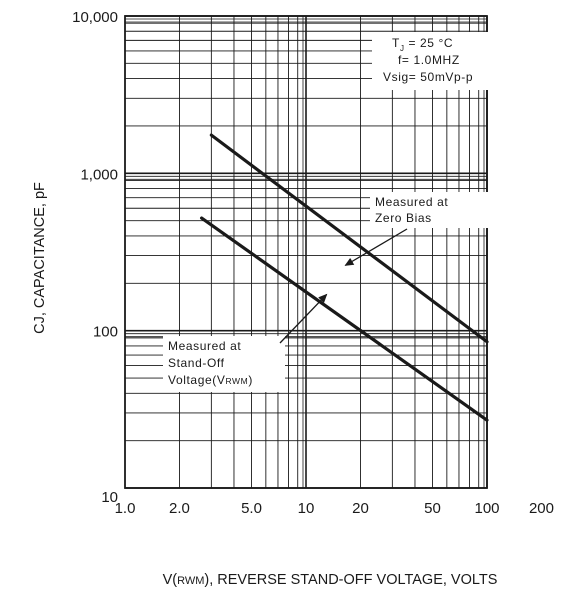 This screenshot has height=594, width=577. I want to click on zero-bias-label: Zero Bias, so click(403, 218).